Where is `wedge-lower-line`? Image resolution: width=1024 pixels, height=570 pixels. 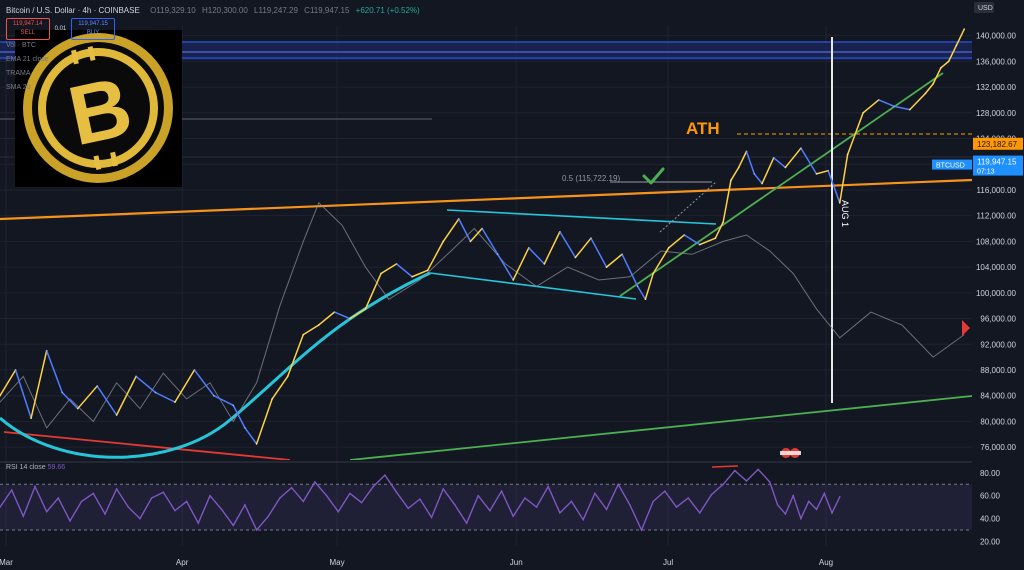 wedge-lower-line is located at coordinates (533, 286).